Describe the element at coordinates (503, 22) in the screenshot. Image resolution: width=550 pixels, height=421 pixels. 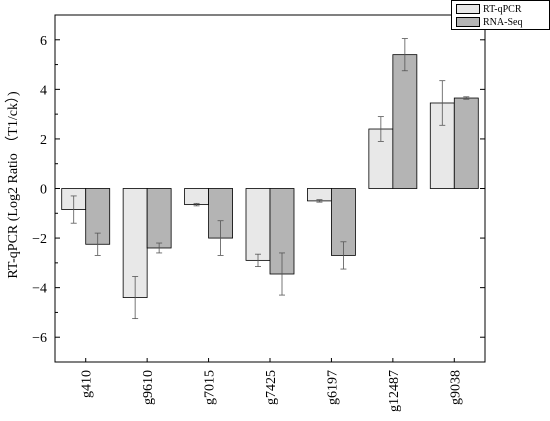
I see `legend-label-rna-seq: RNA-Seq` at that location.